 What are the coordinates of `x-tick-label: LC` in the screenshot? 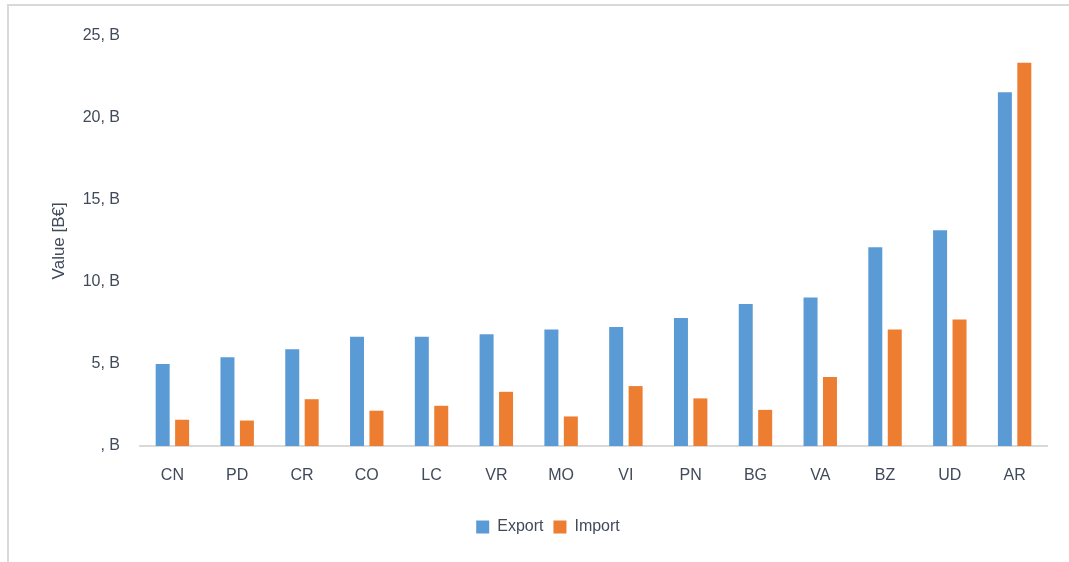 It's located at (431, 475).